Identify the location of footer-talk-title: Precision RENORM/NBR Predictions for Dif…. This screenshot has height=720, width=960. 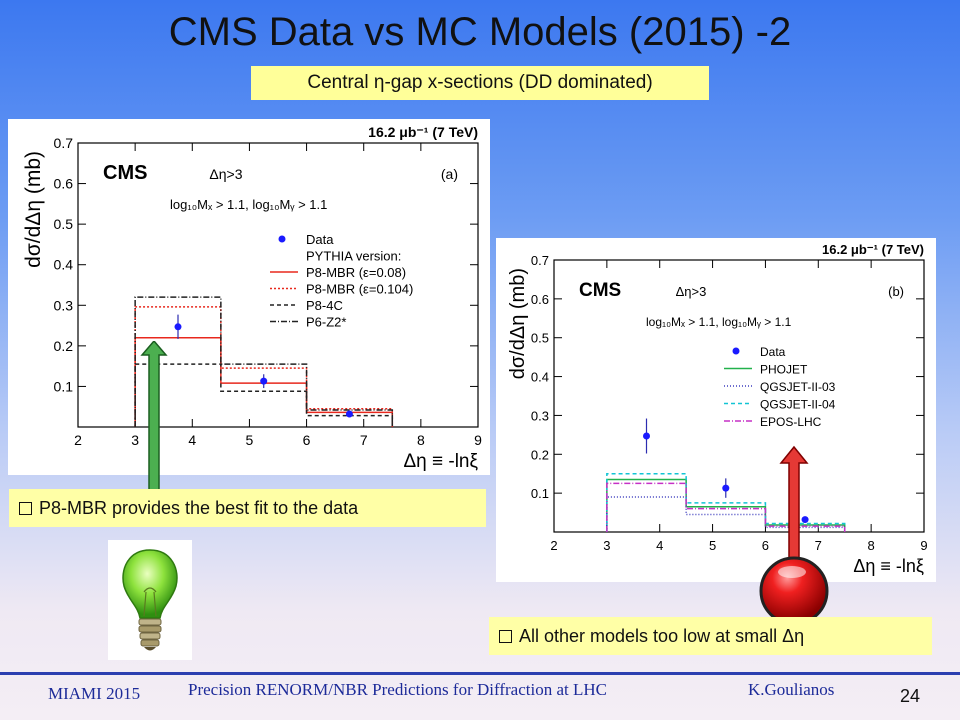
(397, 689).